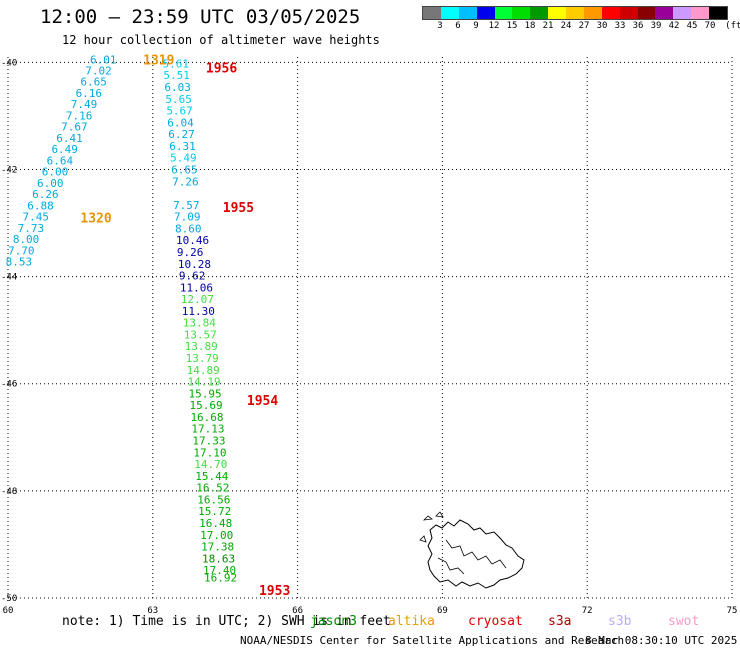  What do you see at coordinates (208, 441) in the screenshot?
I see `wave-height-value: 17.33` at bounding box center [208, 441].